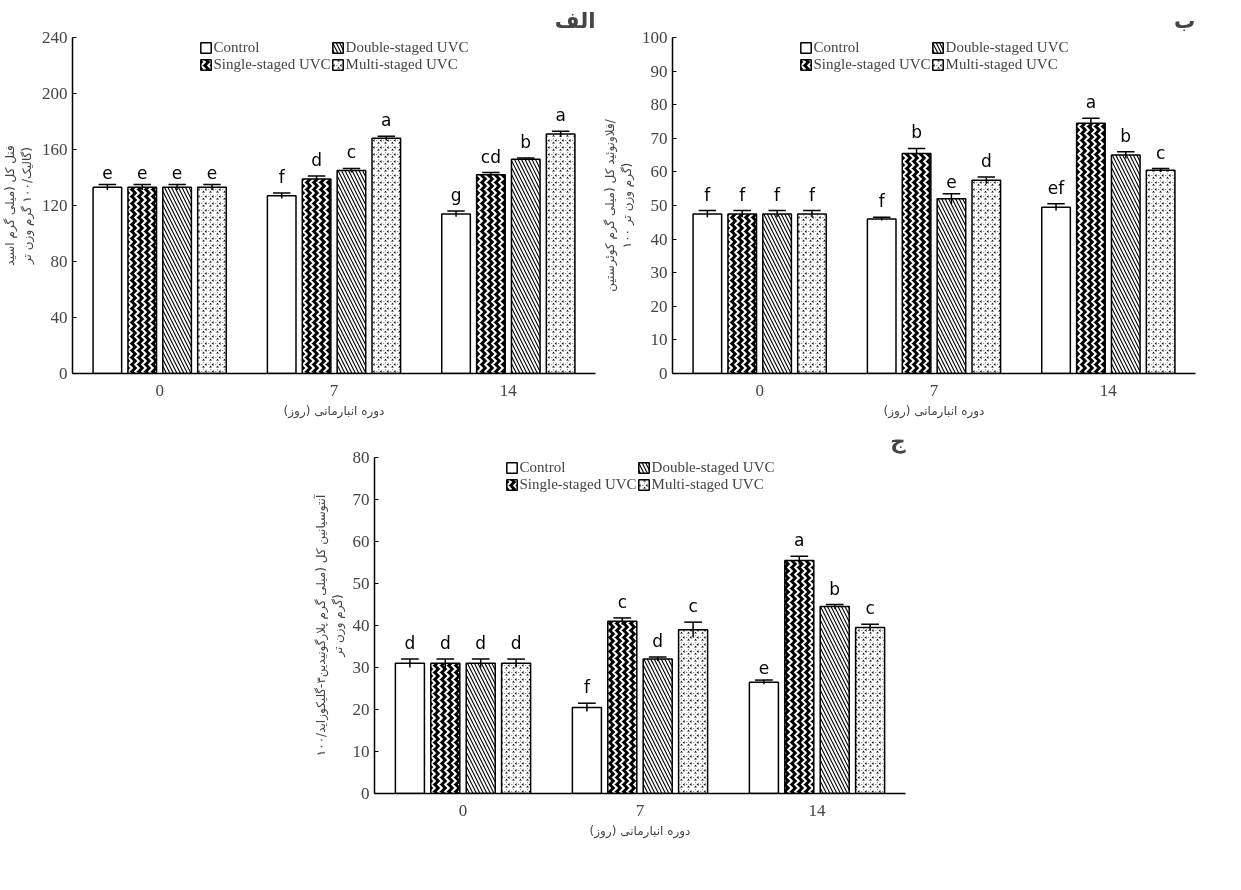 The image size is (1241, 890). What do you see at coordinates (619, 205) in the screenshot?
I see `y-axis-title: فلاونوئید کل (میلی گرم کوئرستین/ ۱۰۰ گرم وزن تر)` at bounding box center [619, 205].